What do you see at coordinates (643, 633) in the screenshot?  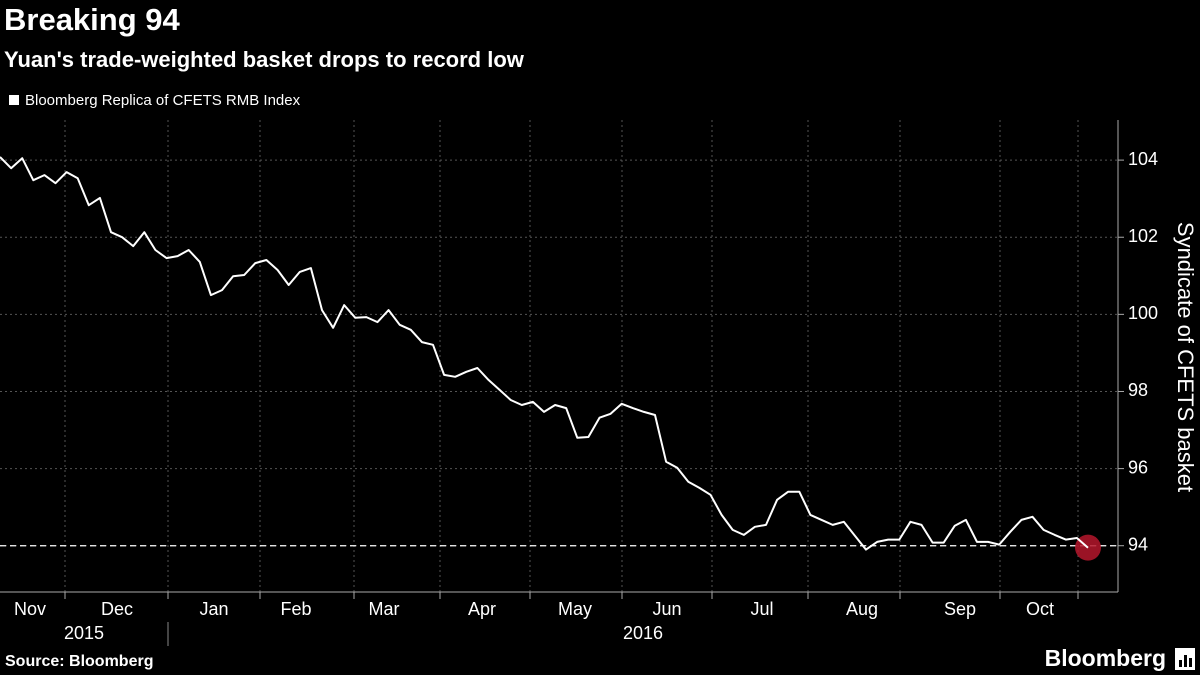 I see `year-label: 2016` at bounding box center [643, 633].